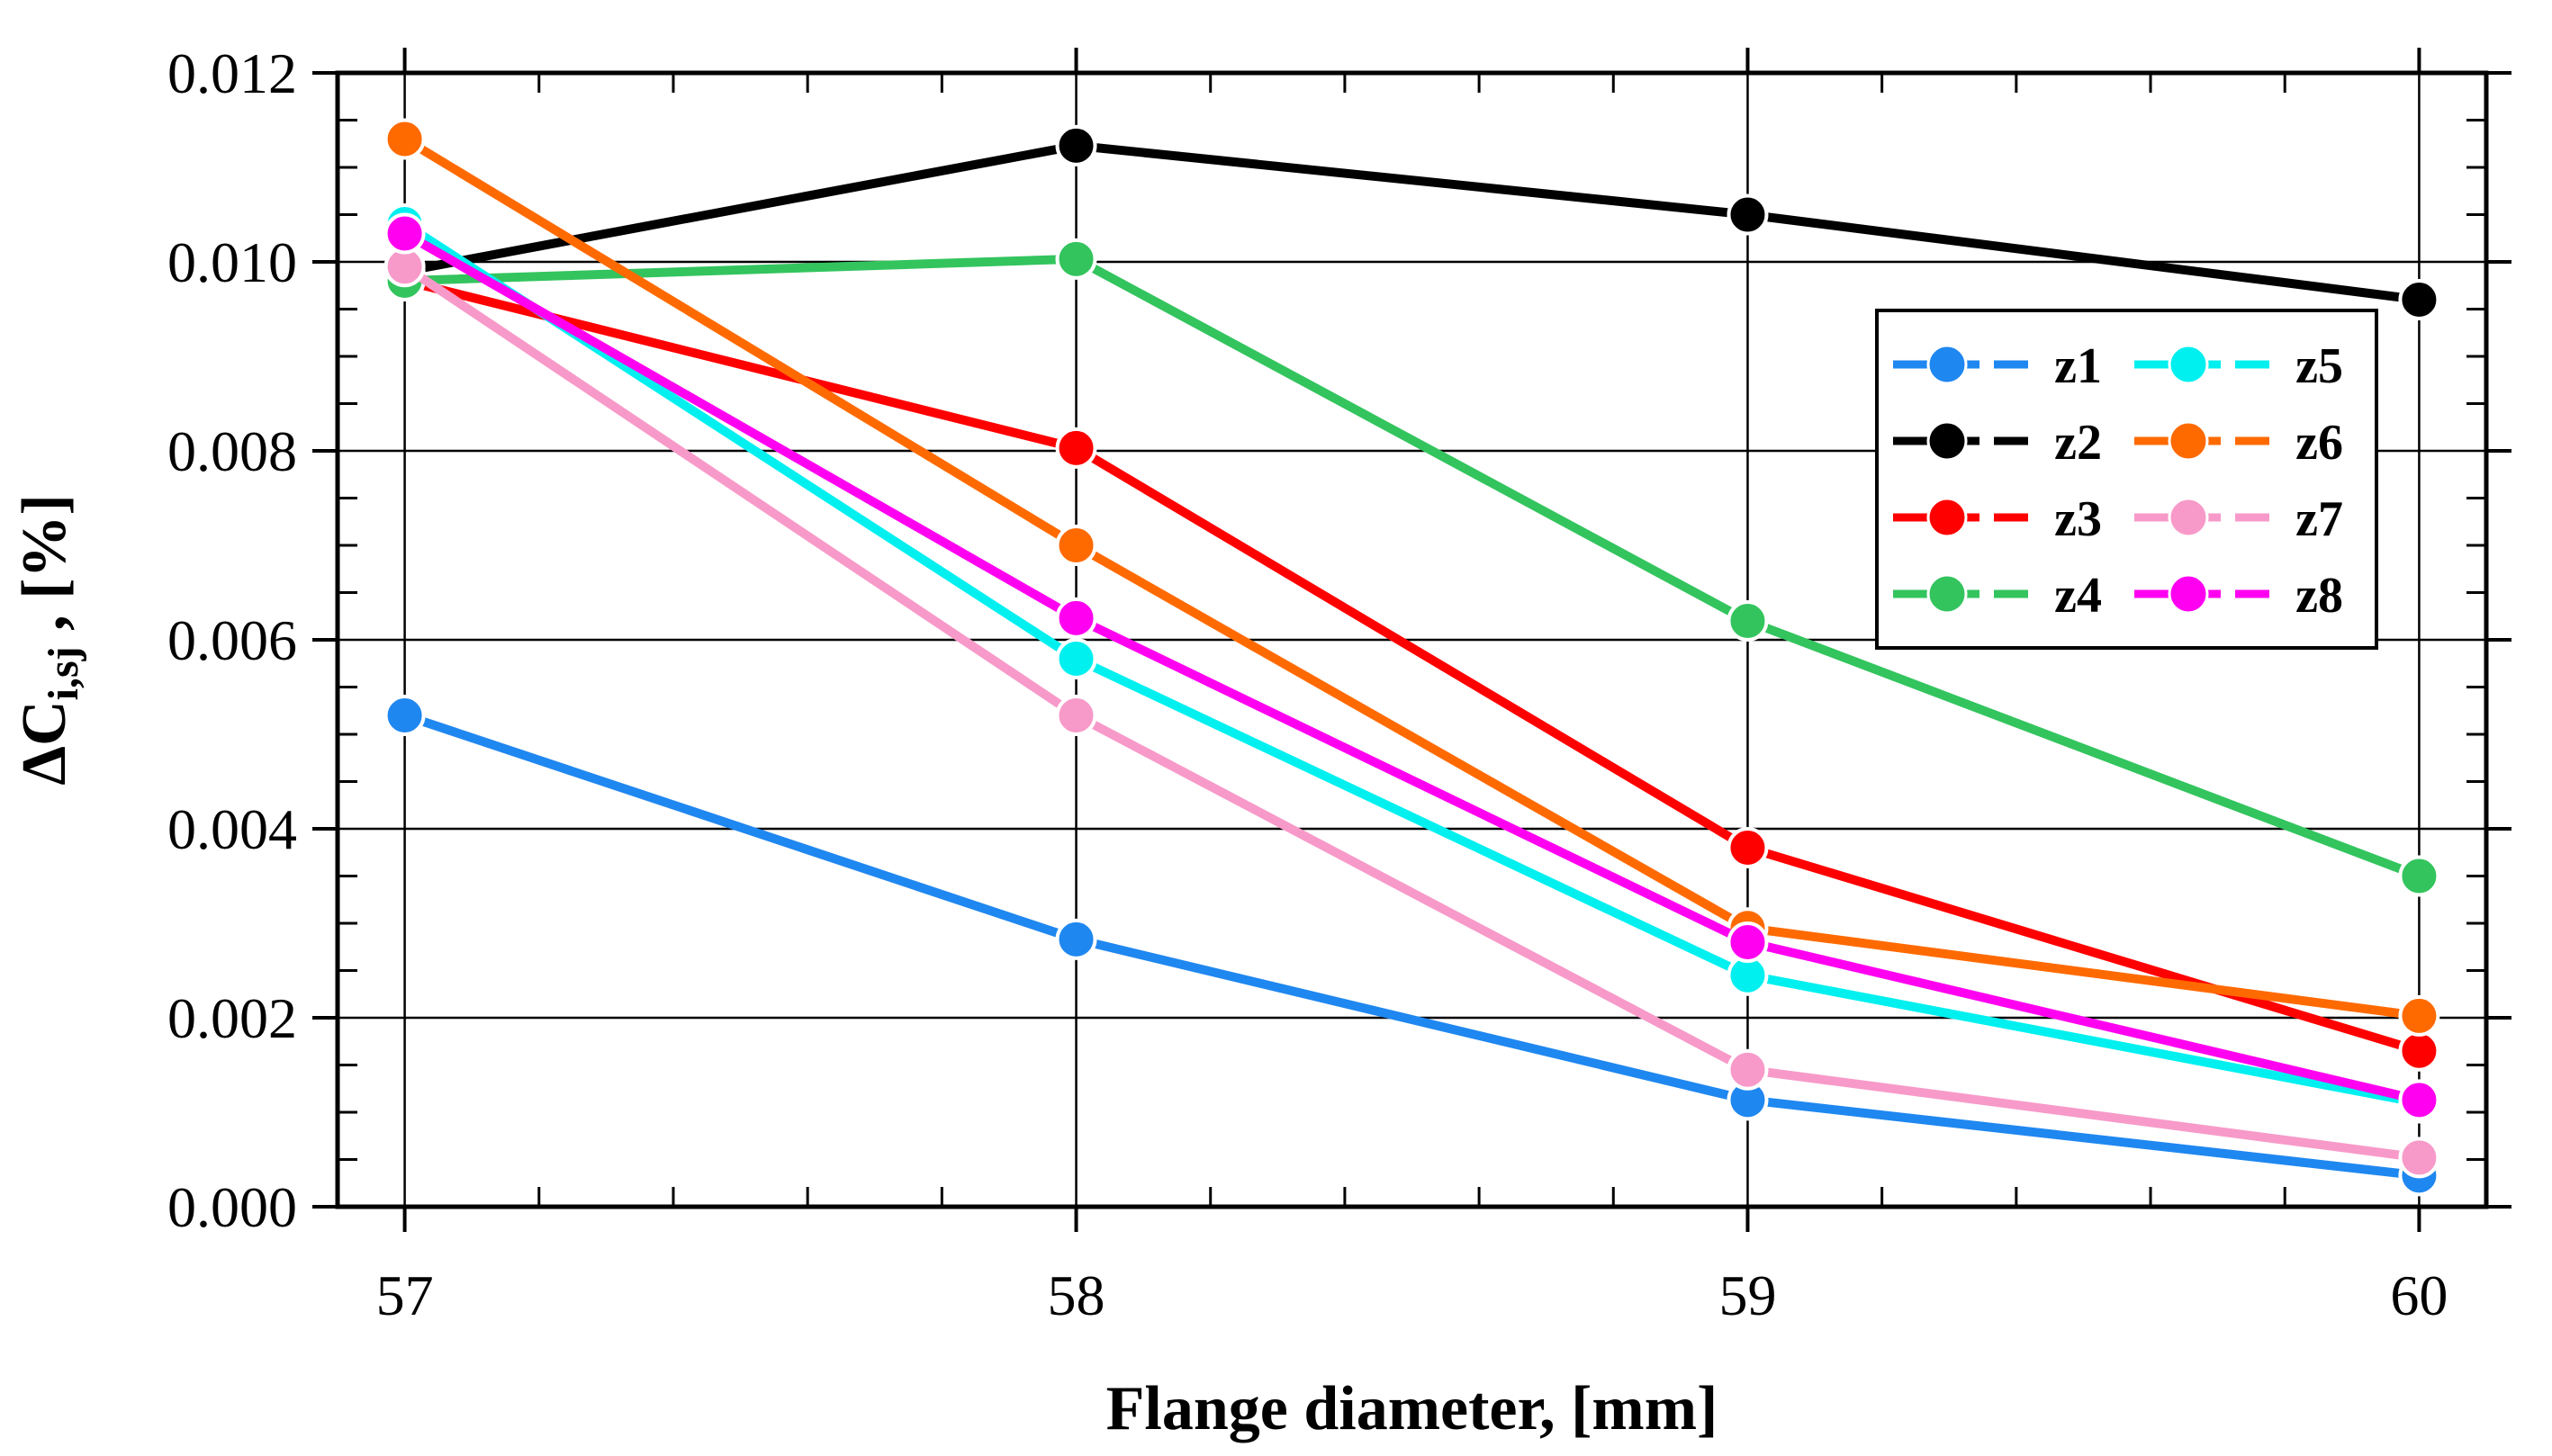 The image size is (2552, 1456). I want to click on legend-item-z8: z8, so click(2238, 596).